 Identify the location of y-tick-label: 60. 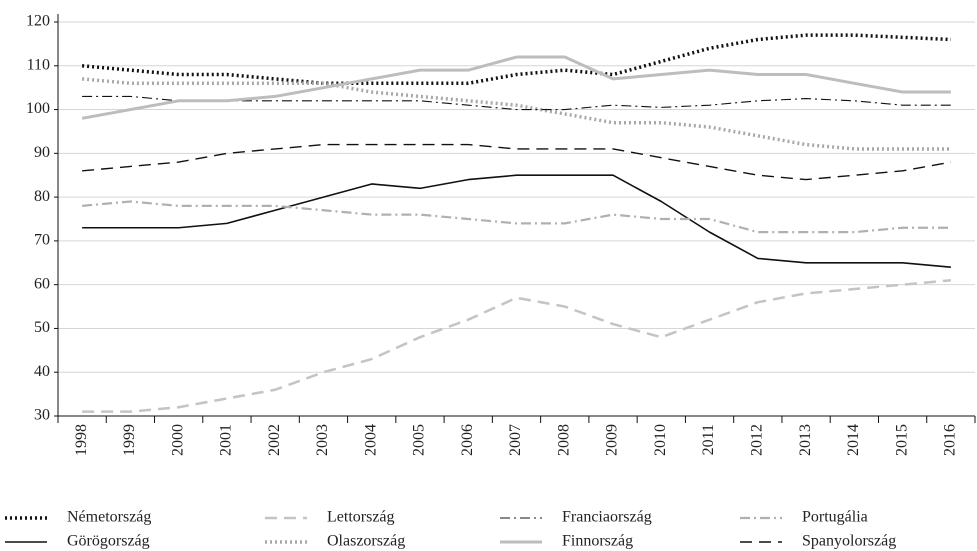
(42, 283).